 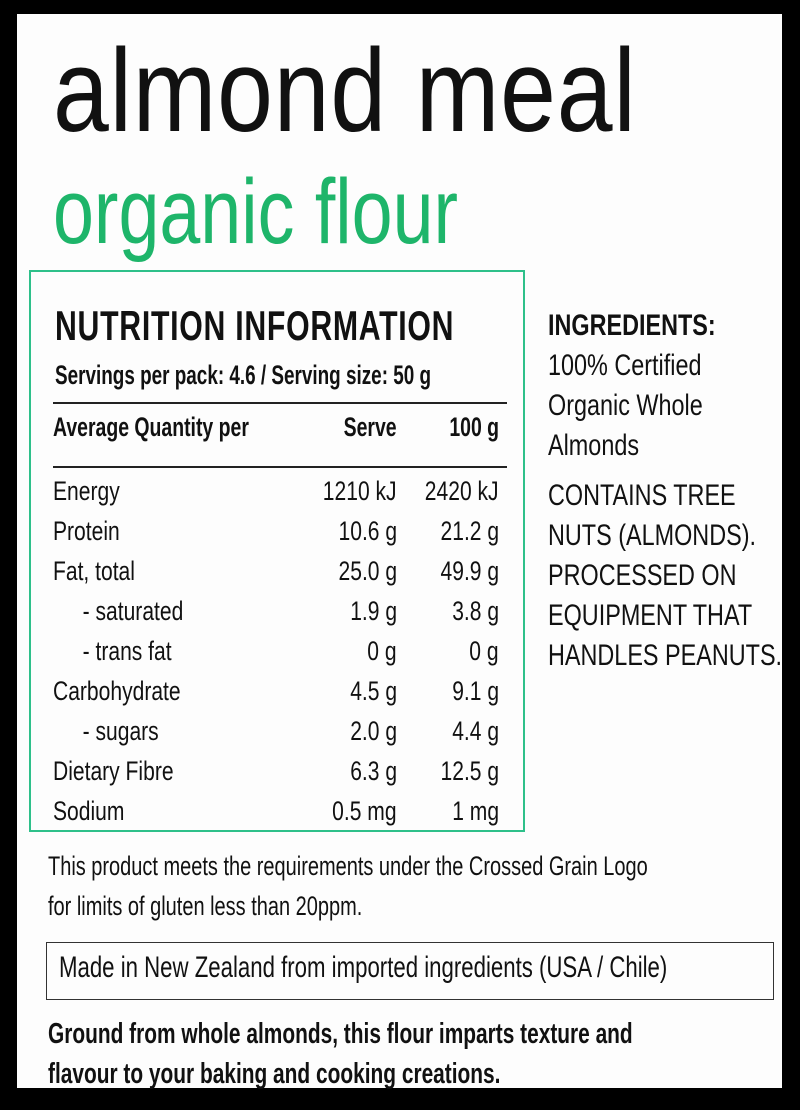 What do you see at coordinates (113, 771) in the screenshot?
I see `nutrient-label: Dietary Fibre` at bounding box center [113, 771].